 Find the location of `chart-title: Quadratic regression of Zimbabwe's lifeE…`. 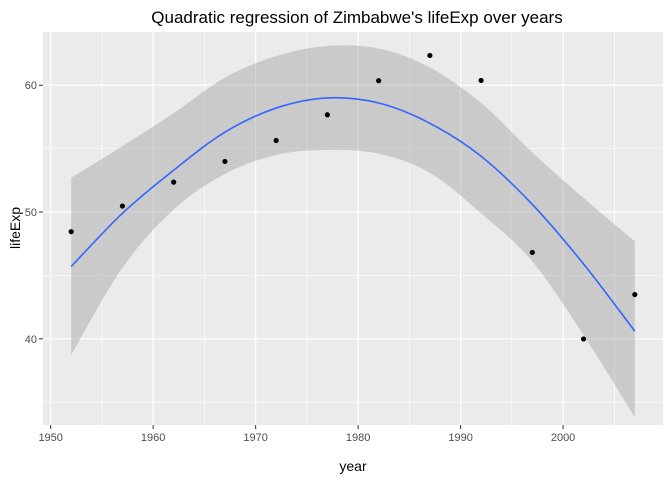

chart-title: Quadratic regression of Zimbabwe's lifeE… is located at coordinates (356, 17).